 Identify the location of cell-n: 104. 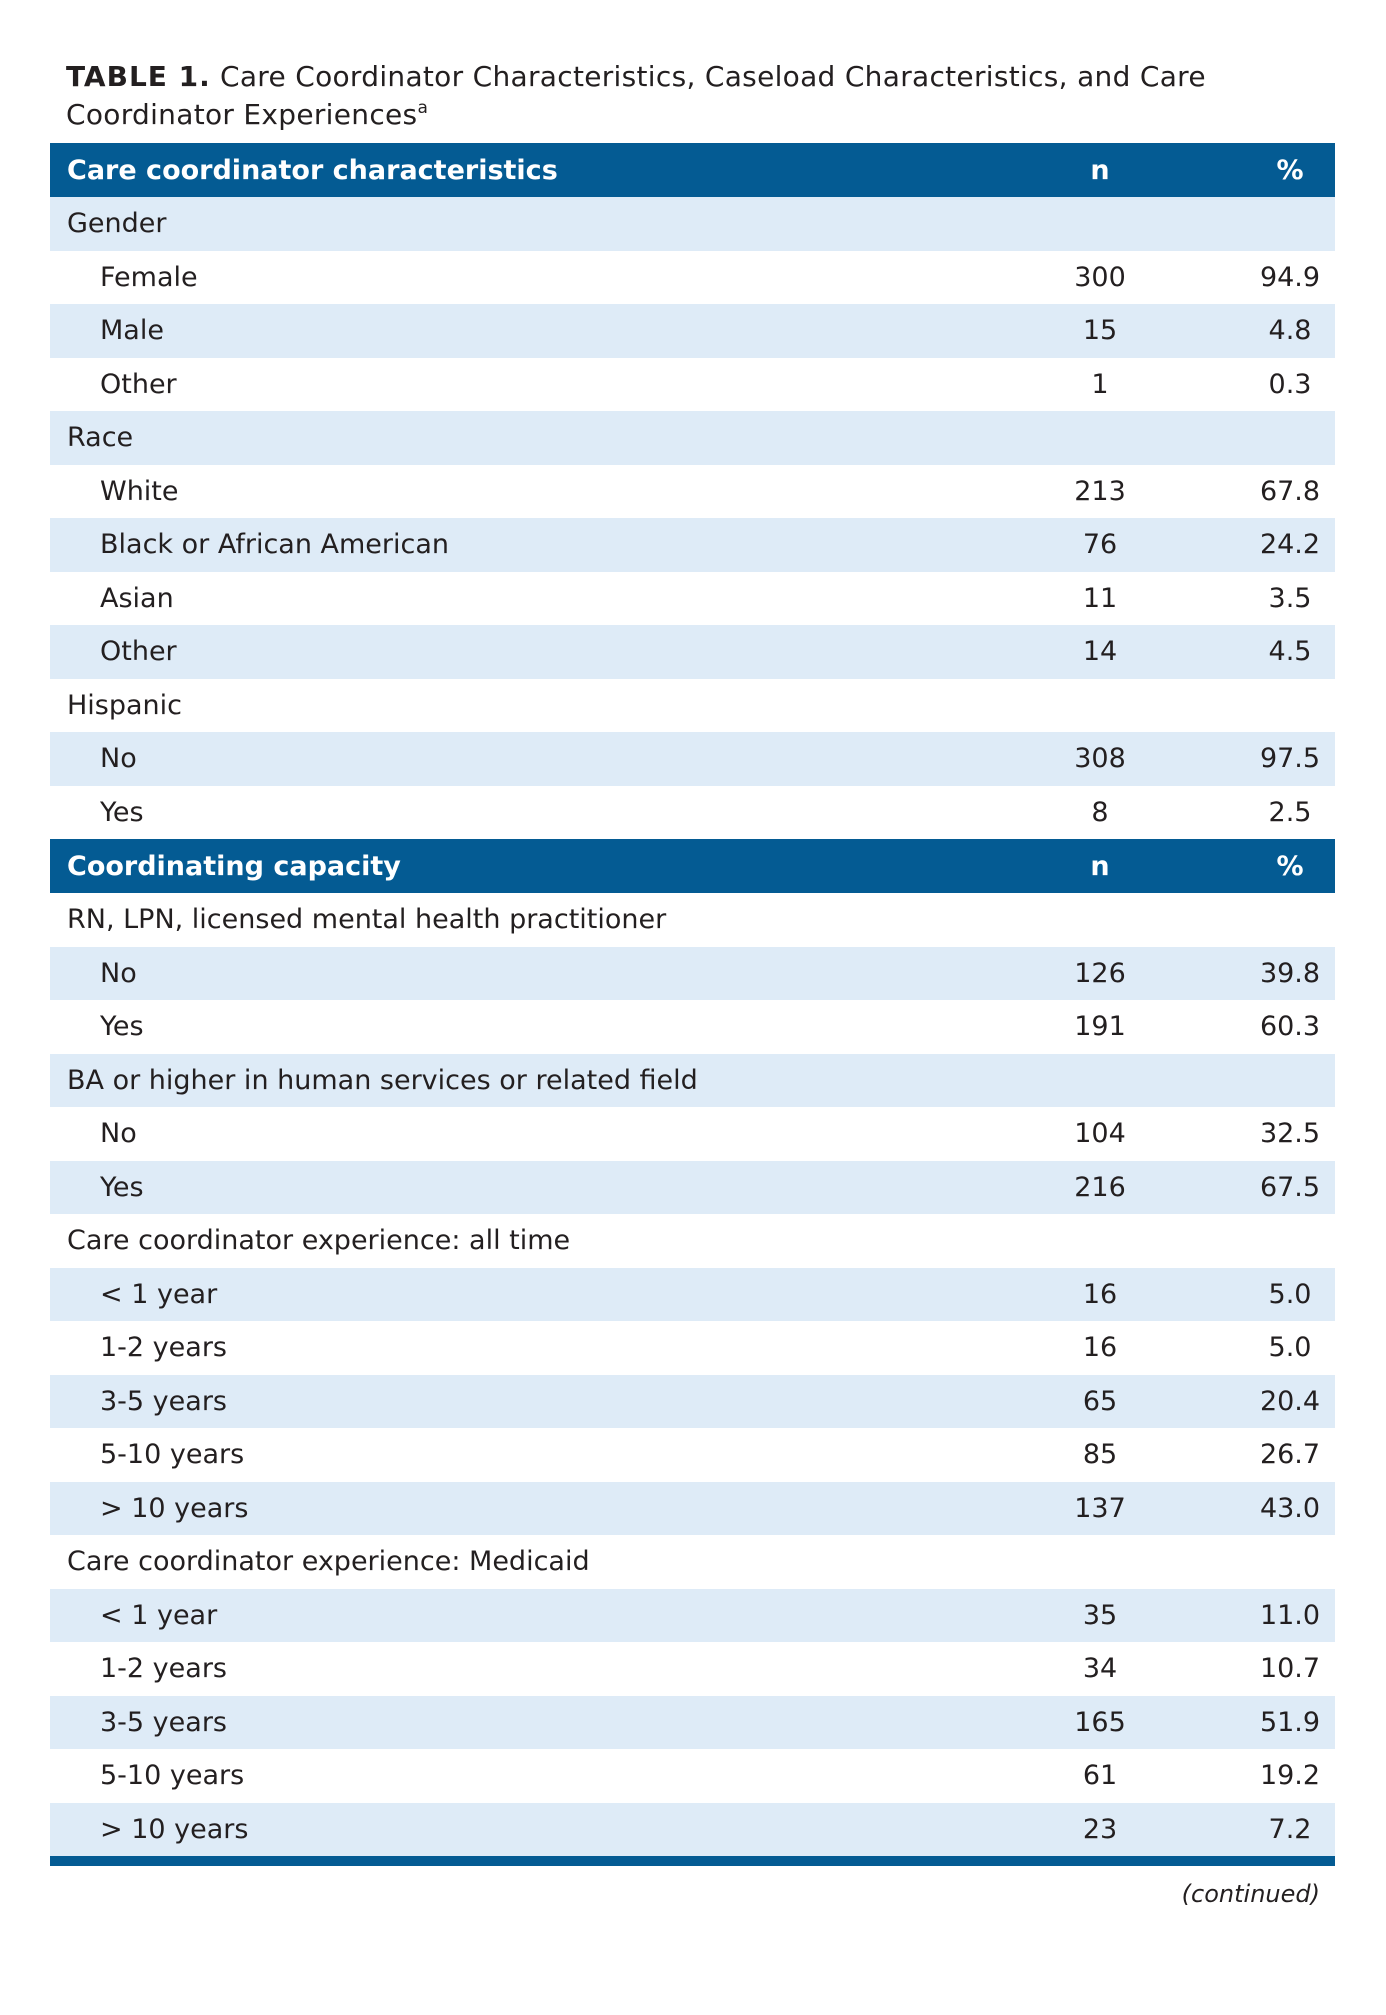
(1100, 1134).